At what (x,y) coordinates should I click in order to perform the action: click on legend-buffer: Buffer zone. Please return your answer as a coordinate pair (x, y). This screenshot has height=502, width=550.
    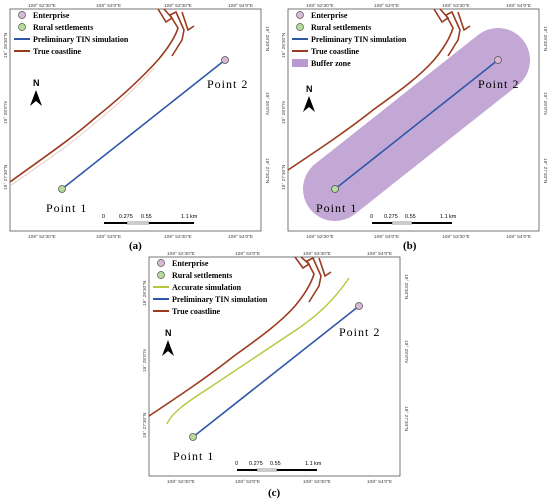
    Looking at the image, I should click on (331, 63).